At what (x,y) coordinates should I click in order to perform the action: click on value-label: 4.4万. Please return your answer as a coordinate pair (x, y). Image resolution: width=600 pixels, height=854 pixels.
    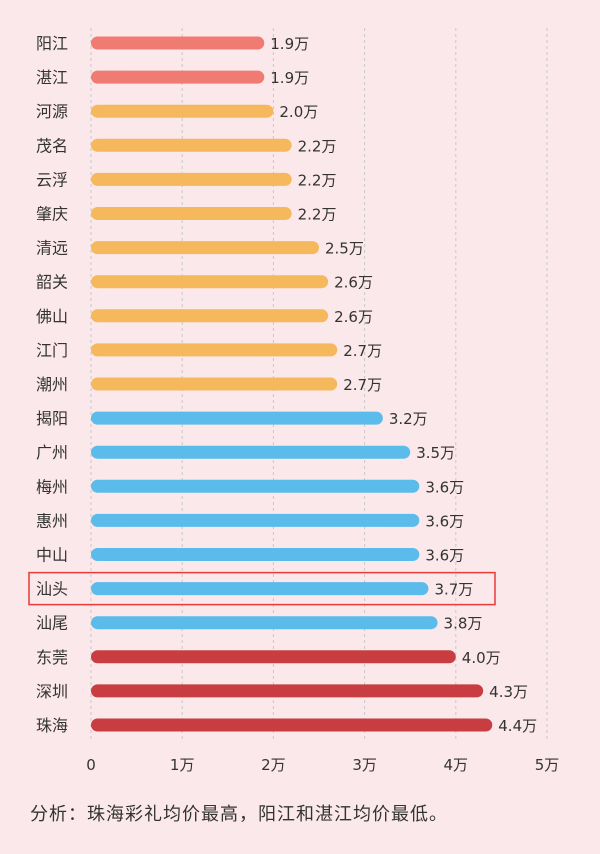
    Looking at the image, I should click on (517, 726).